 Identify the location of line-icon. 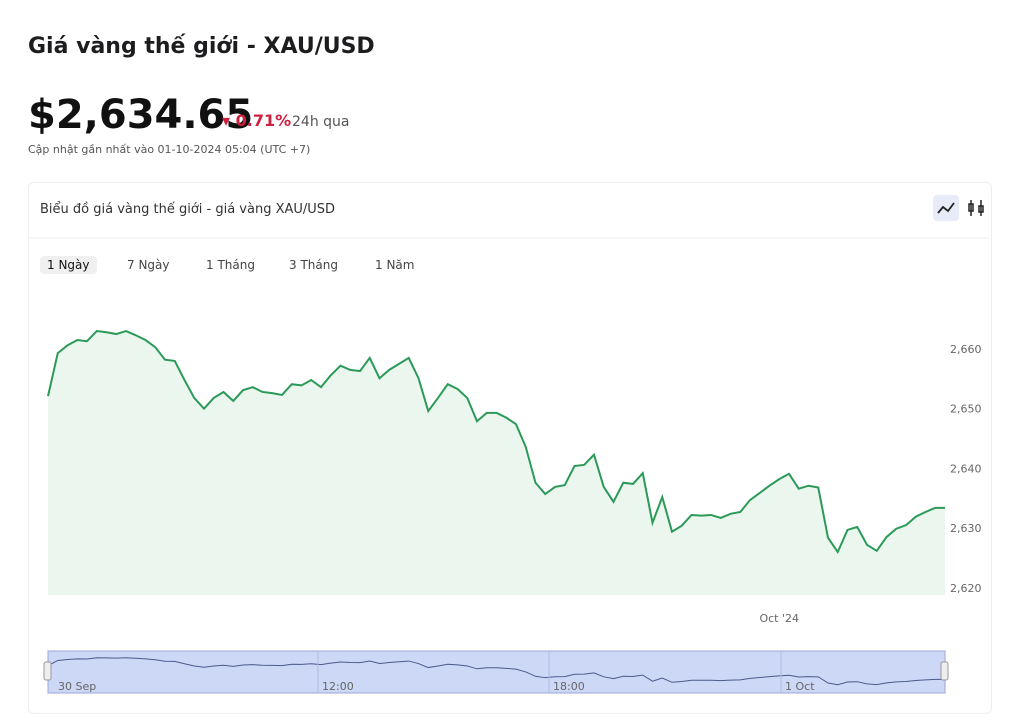
(946, 208).